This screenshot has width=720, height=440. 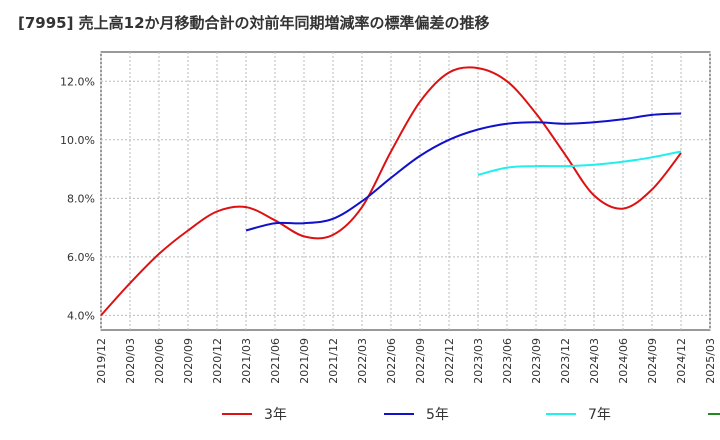 What do you see at coordinates (159, 361) in the screenshot?
I see `x-tick-label: 2020/06` at bounding box center [159, 361].